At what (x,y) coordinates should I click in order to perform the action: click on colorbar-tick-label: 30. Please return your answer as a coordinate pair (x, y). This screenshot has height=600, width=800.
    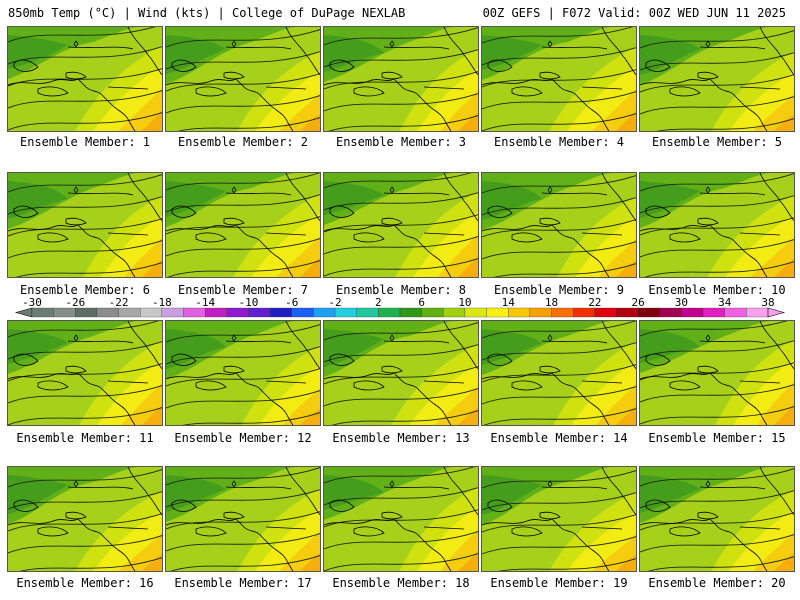
    Looking at the image, I should click on (681, 302).